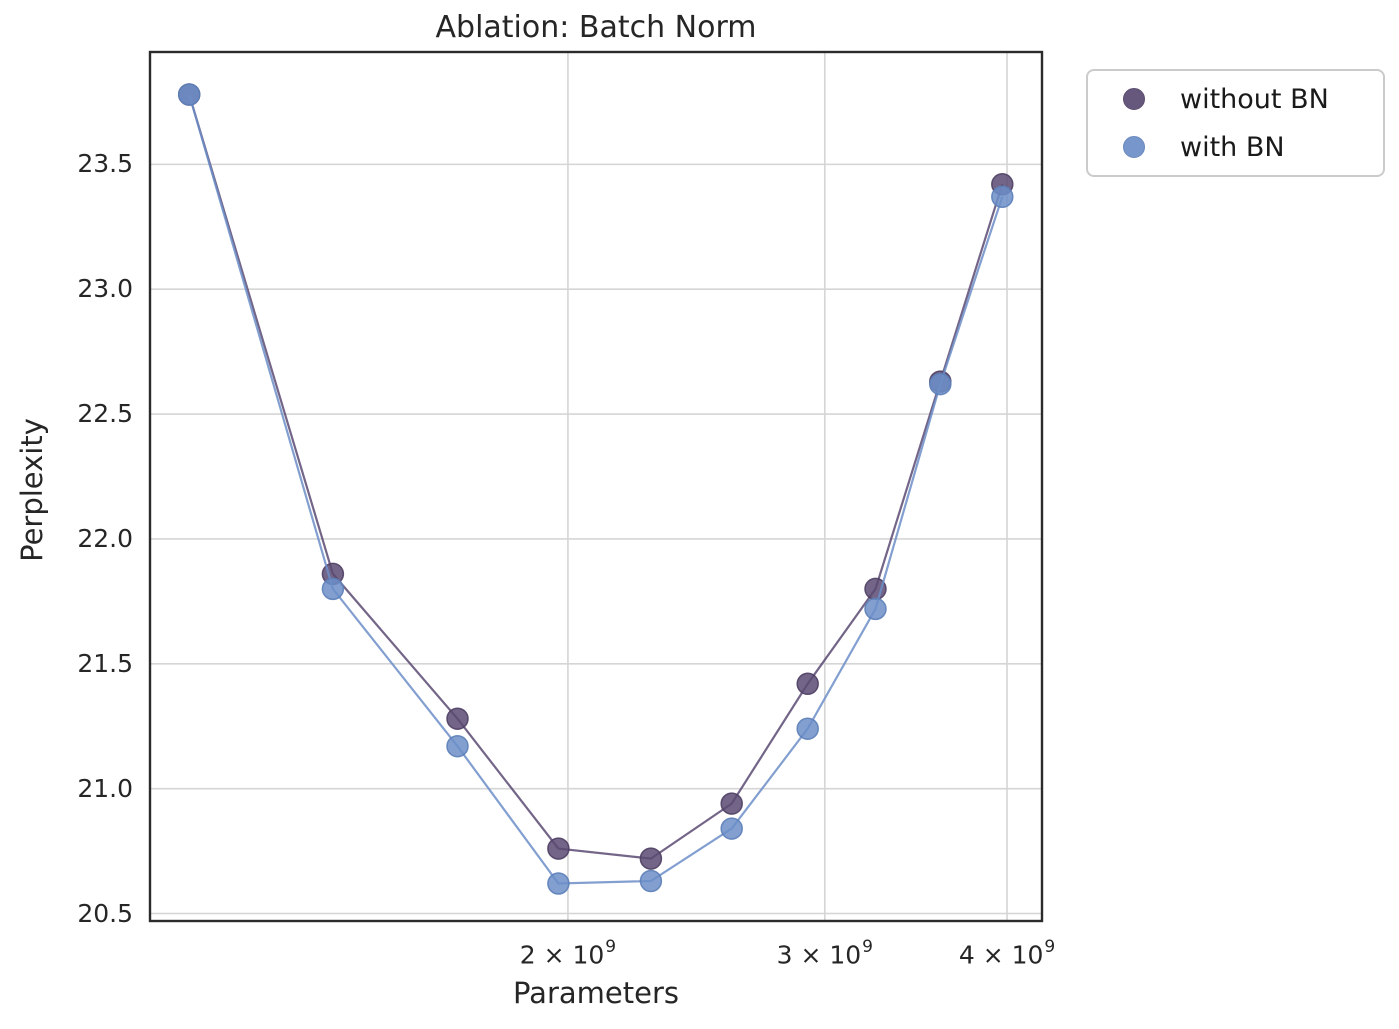  I want to click on legend-item-with-bn: with BN, so click(1253, 147).